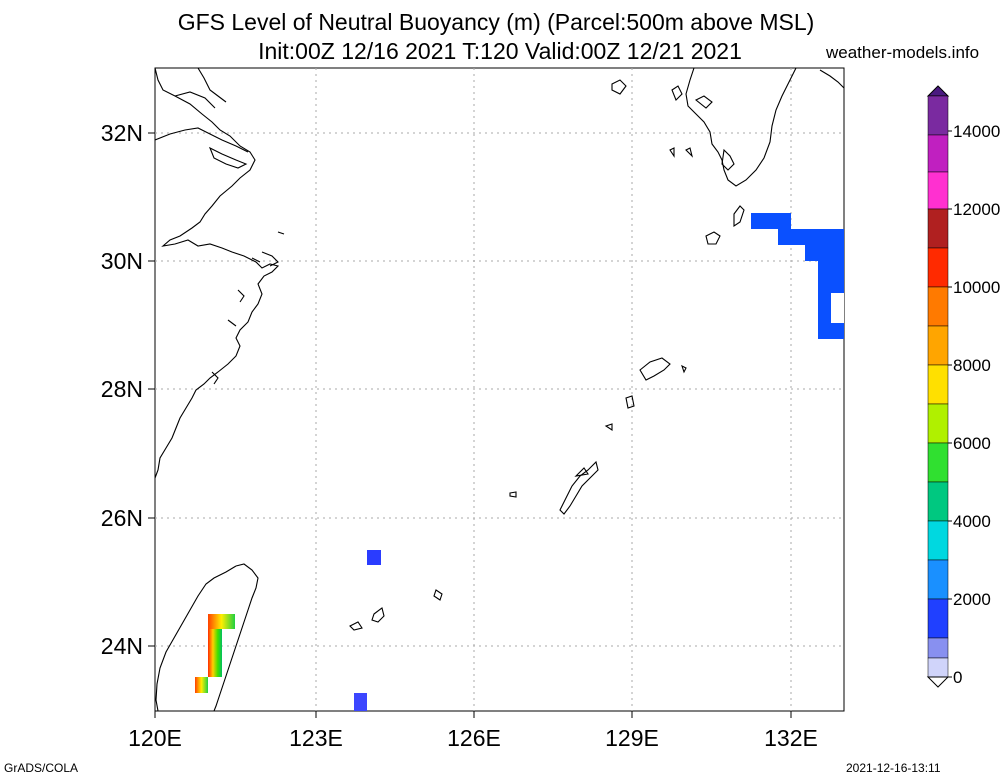 The height and width of the screenshot is (779, 1000). What do you see at coordinates (316, 738) in the screenshot?
I see `lon-label: 123E` at bounding box center [316, 738].